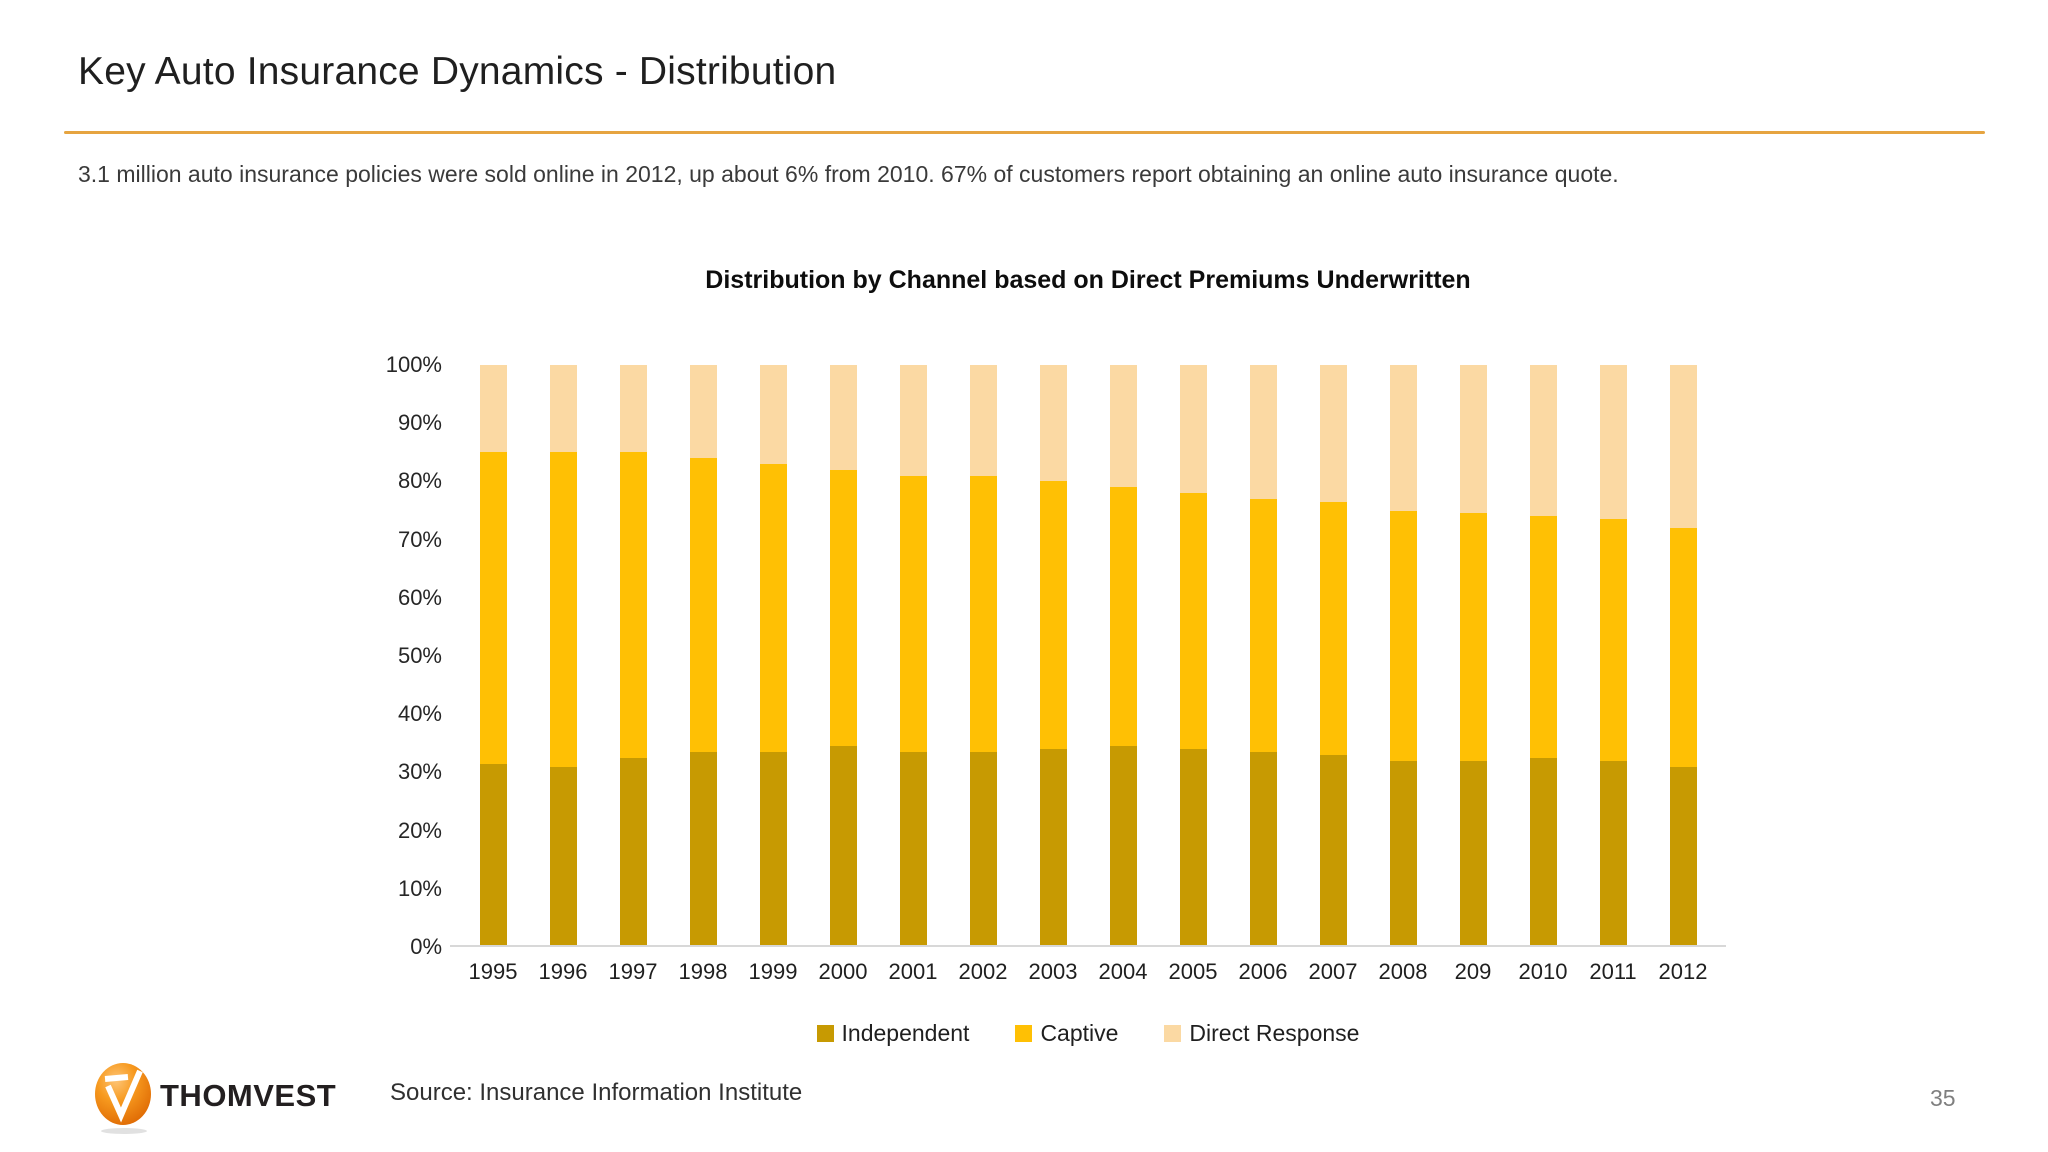 The height and width of the screenshot is (1152, 2048). I want to click on bar-2004, so click(1123, 656).